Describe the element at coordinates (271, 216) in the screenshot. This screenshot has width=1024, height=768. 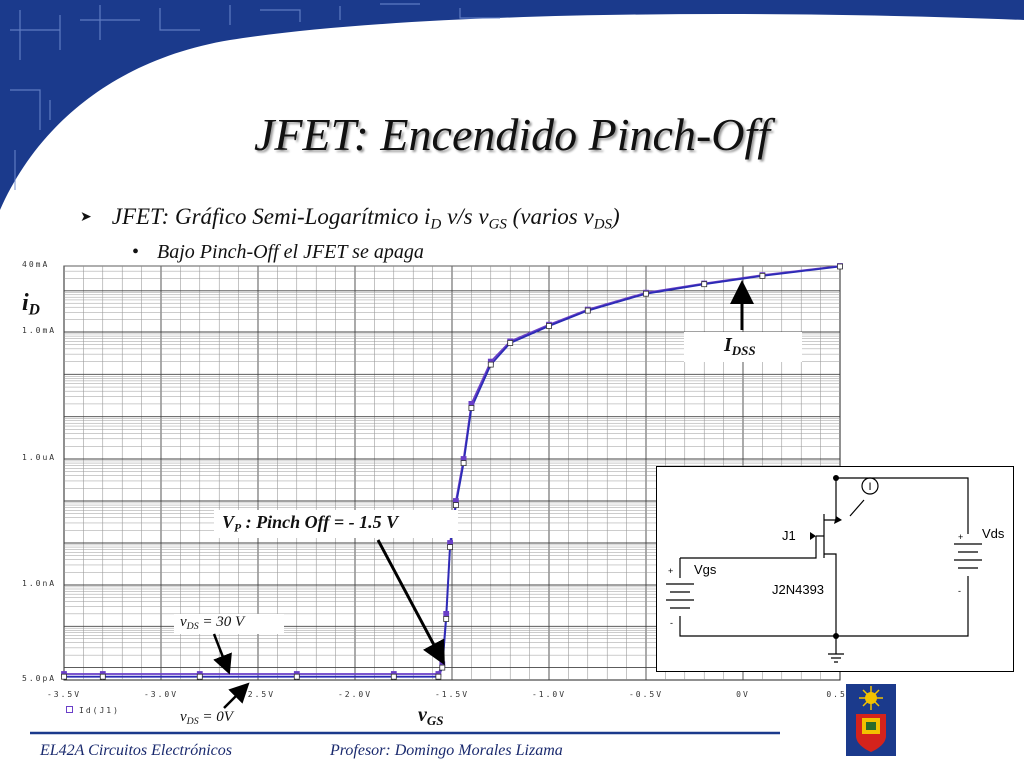
I see `bullet-1-text-a: JFET: Gráfico Semi-Logarítmico i` at that location.